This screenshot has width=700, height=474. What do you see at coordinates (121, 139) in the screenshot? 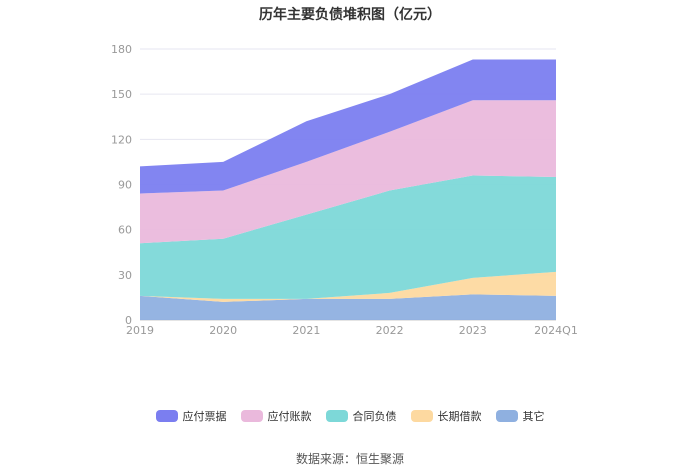
I see `y-tick-label: 120` at bounding box center [121, 139].